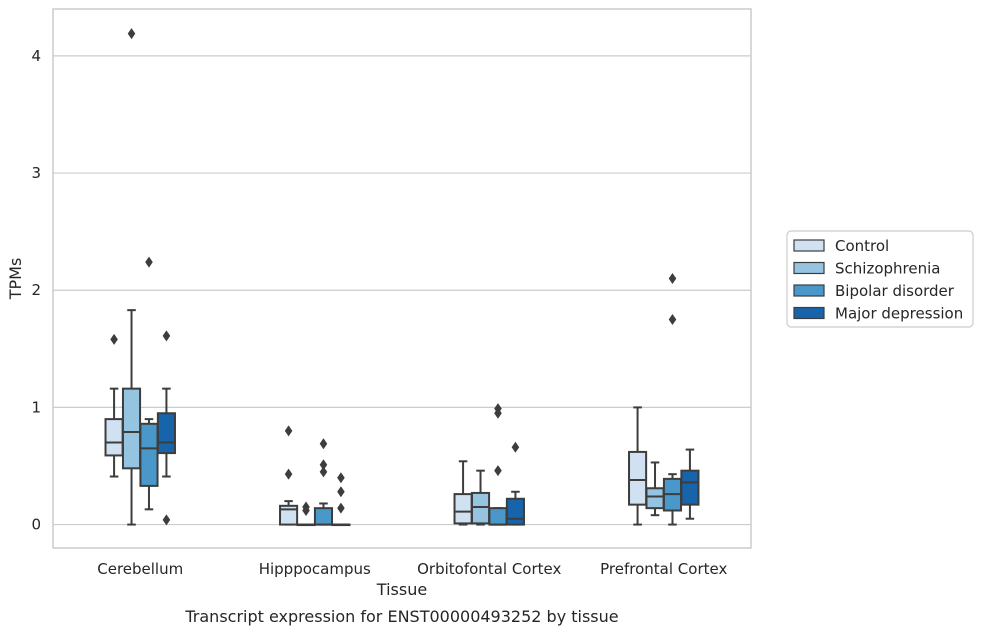 The image size is (983, 638). I want to click on legend-label: Major depression, so click(899, 314).